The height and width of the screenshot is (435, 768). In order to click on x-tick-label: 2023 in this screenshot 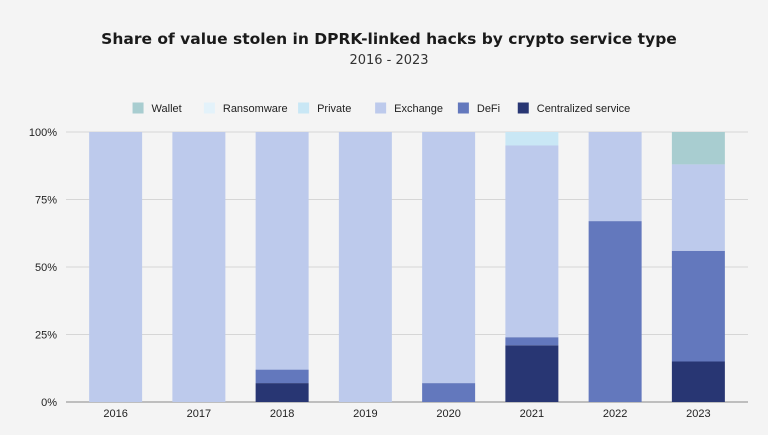, I will do `click(698, 414)`.